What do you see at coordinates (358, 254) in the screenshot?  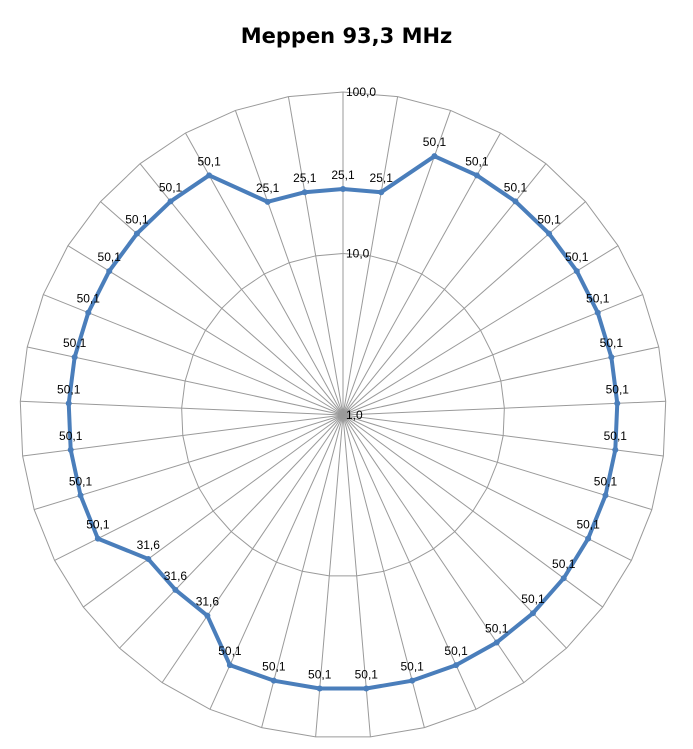 I see `tick-label: 10,0` at bounding box center [358, 254].